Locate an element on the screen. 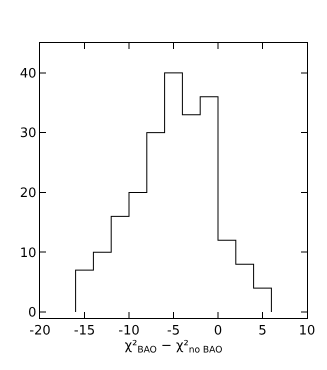 The height and width of the screenshot is (370, 327). y-tick-label: 20 is located at coordinates (28, 194).